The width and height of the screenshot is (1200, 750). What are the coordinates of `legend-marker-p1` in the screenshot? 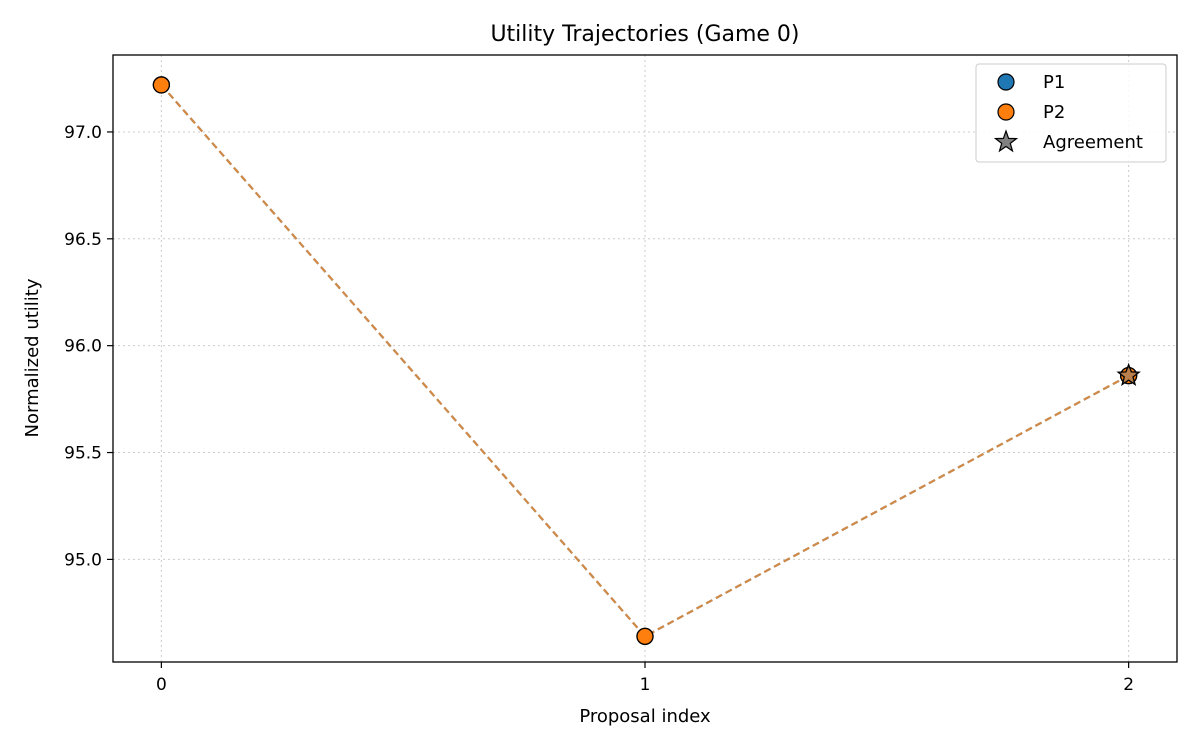 It's located at (1006, 82).